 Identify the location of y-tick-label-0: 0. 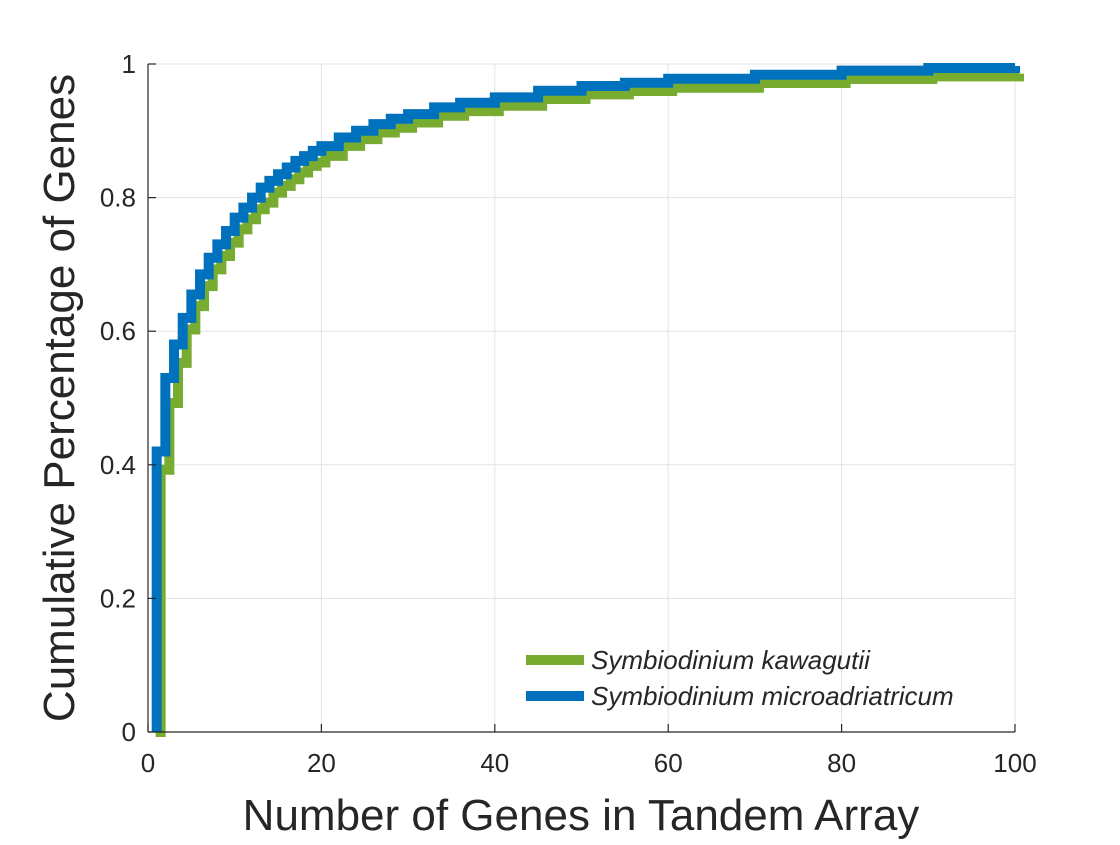
(129, 732).